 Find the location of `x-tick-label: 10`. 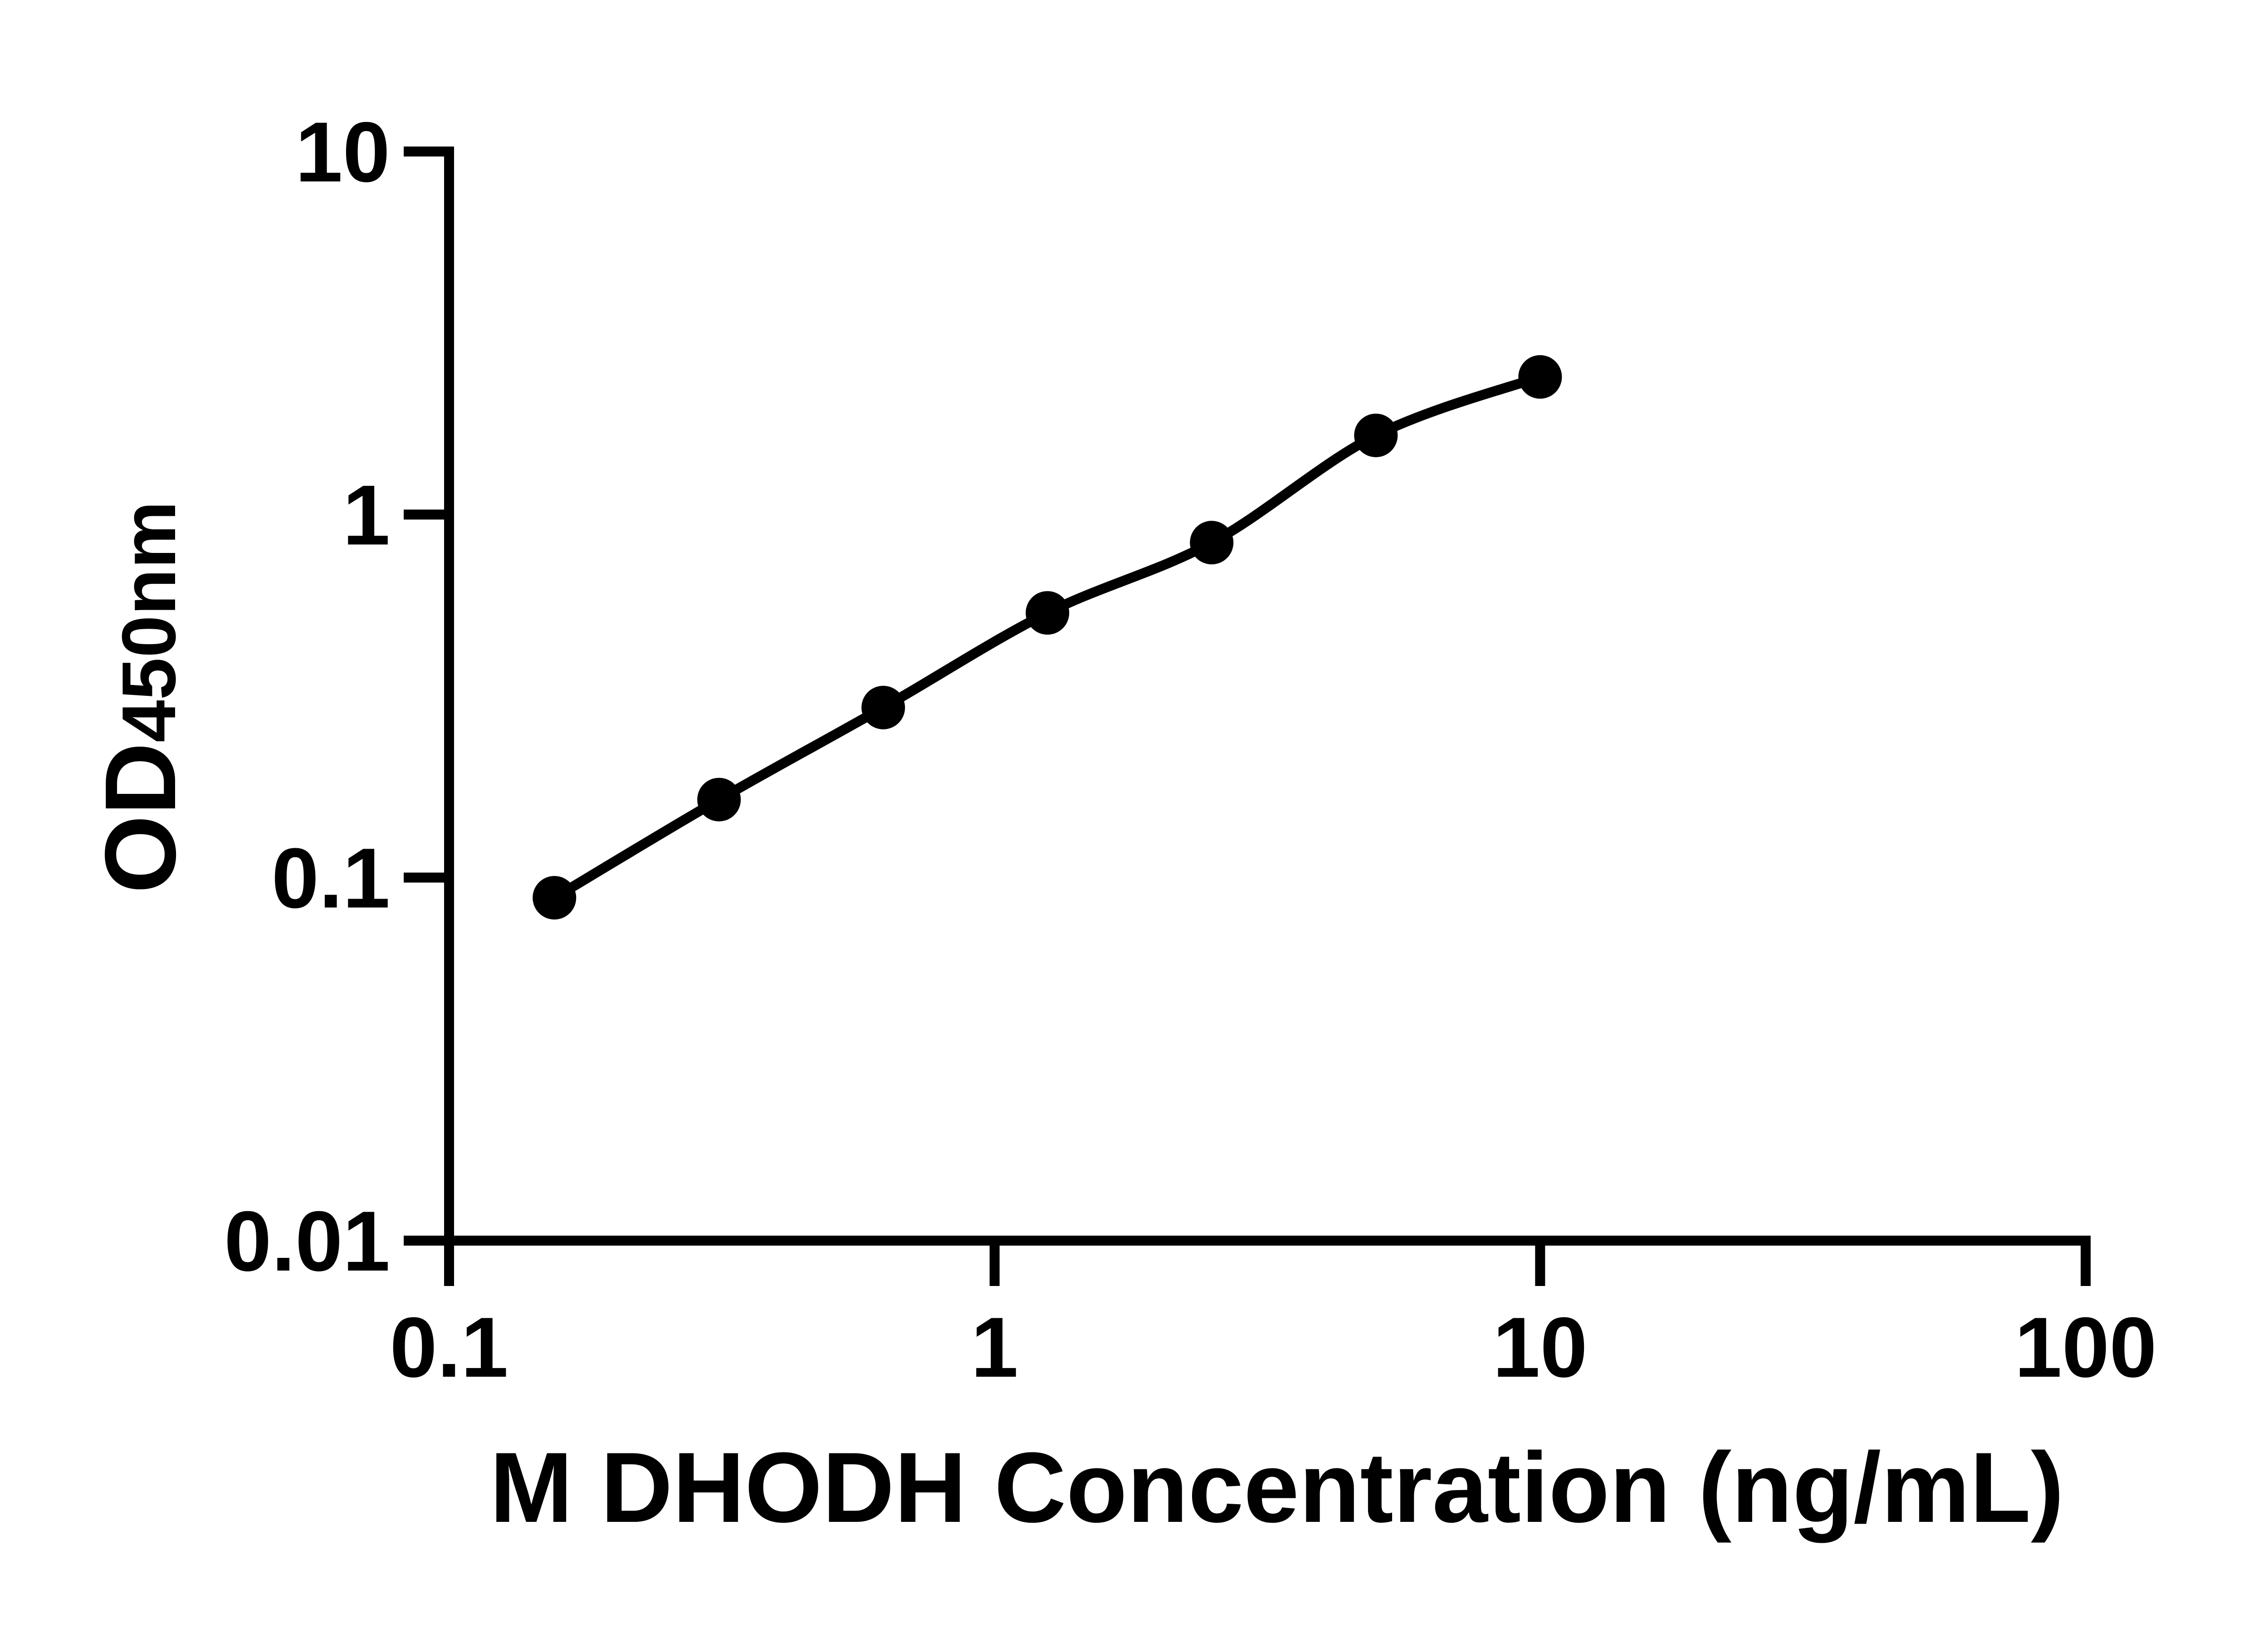

x-tick-label: 10 is located at coordinates (1541, 1347).